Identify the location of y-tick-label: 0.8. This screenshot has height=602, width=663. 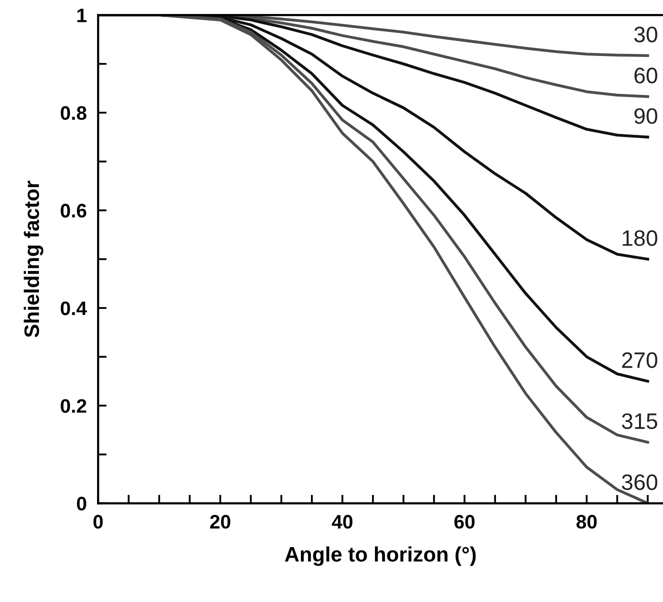
(73, 113).